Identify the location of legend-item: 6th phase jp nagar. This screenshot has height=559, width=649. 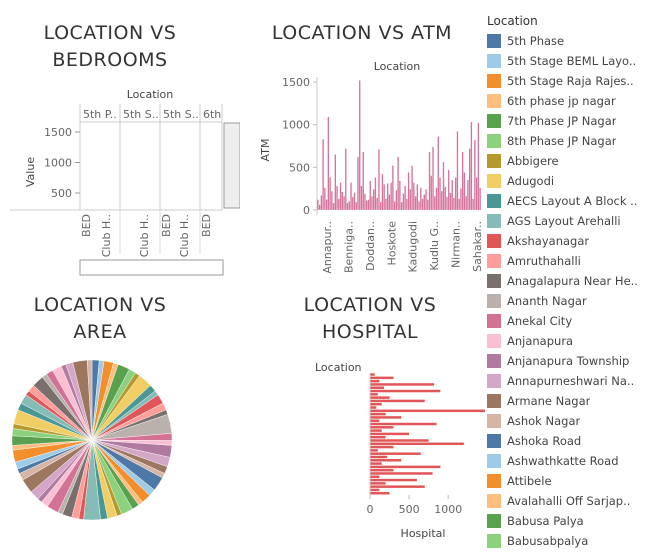
(567, 101).